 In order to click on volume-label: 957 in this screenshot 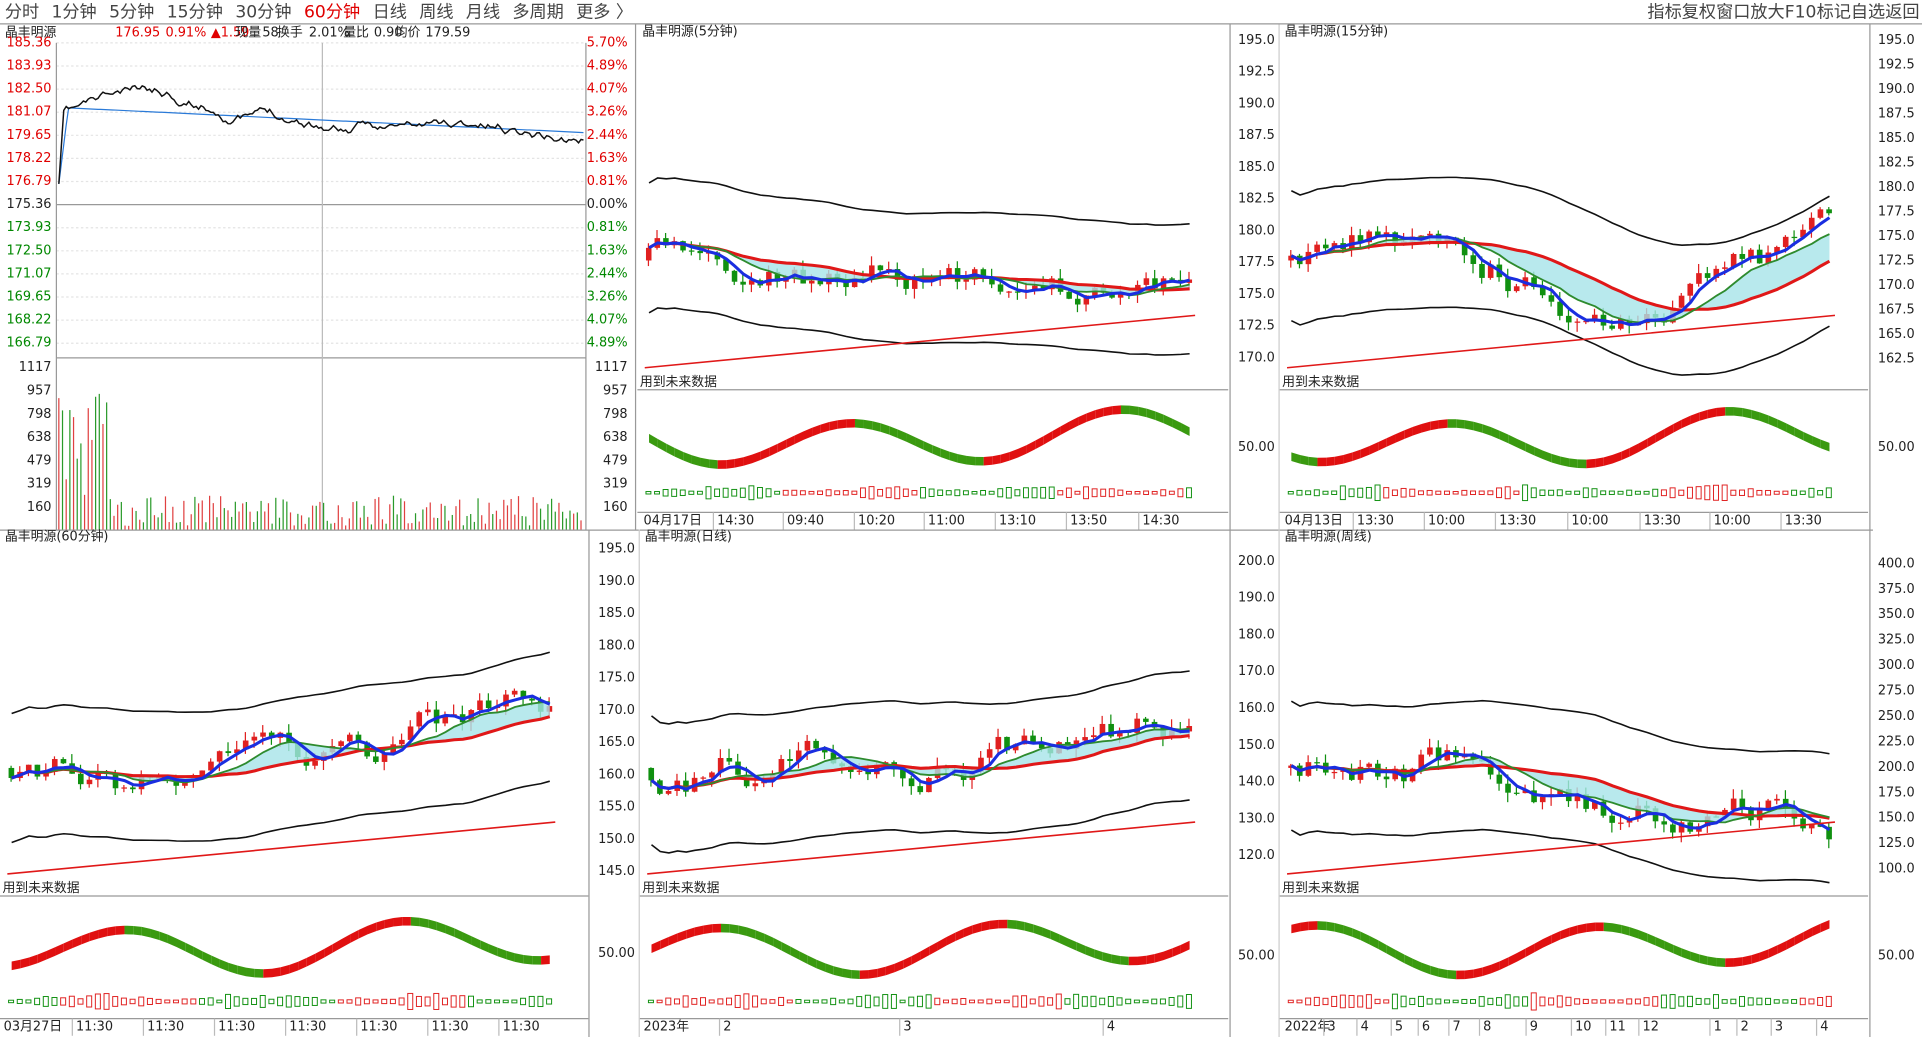, I will do `click(615, 391)`.